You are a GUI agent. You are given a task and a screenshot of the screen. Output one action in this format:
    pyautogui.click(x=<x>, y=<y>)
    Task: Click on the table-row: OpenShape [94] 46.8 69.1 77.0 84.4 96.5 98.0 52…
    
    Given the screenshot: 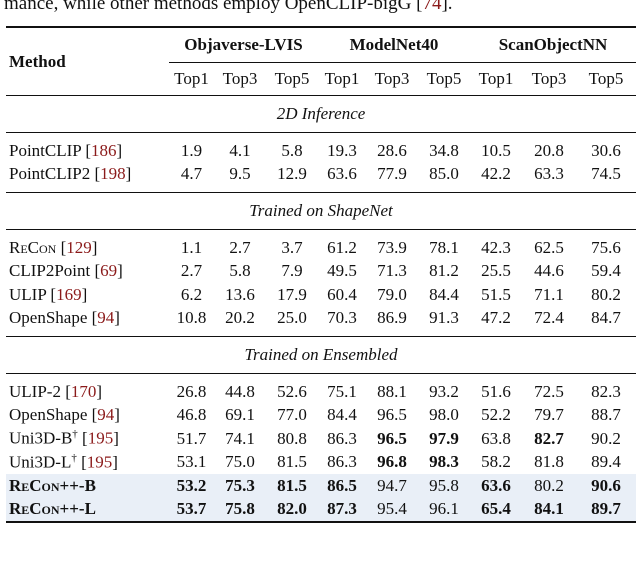 What is the action you would take?
    pyautogui.click(x=321, y=416)
    